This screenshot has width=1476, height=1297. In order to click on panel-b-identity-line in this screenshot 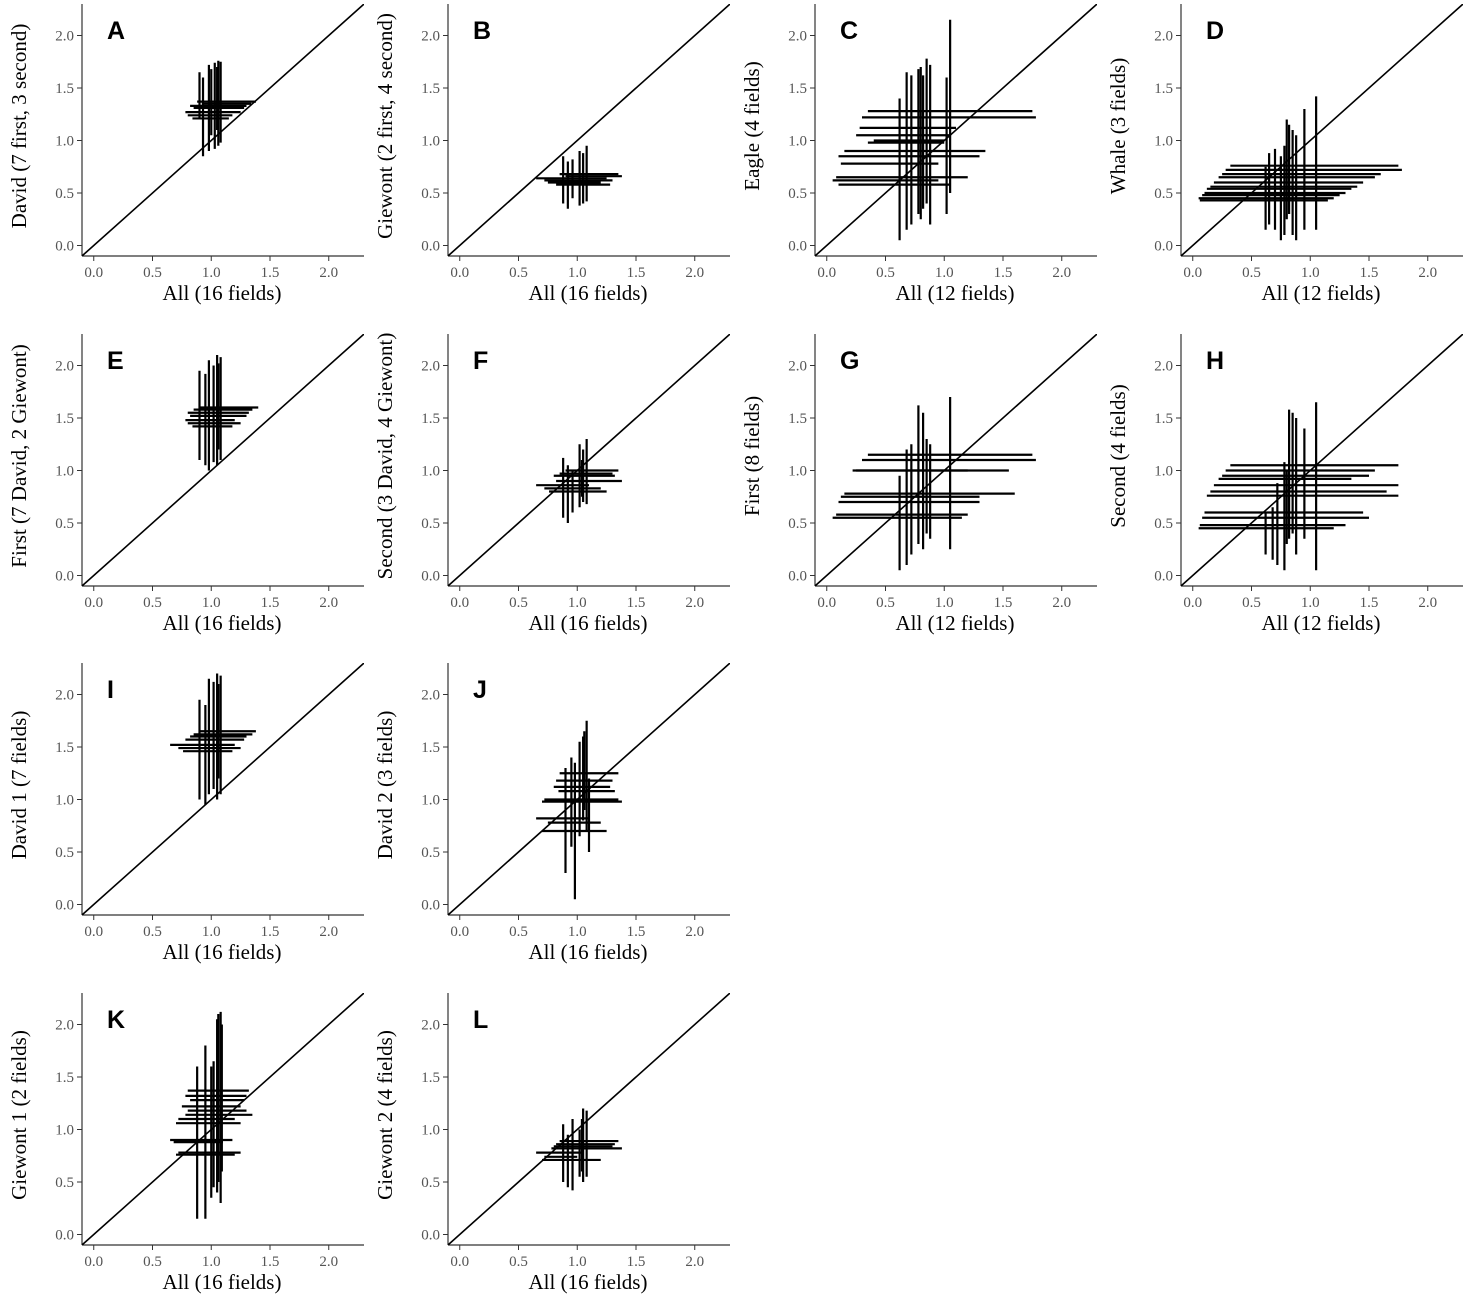, I will do `click(589, 130)`.